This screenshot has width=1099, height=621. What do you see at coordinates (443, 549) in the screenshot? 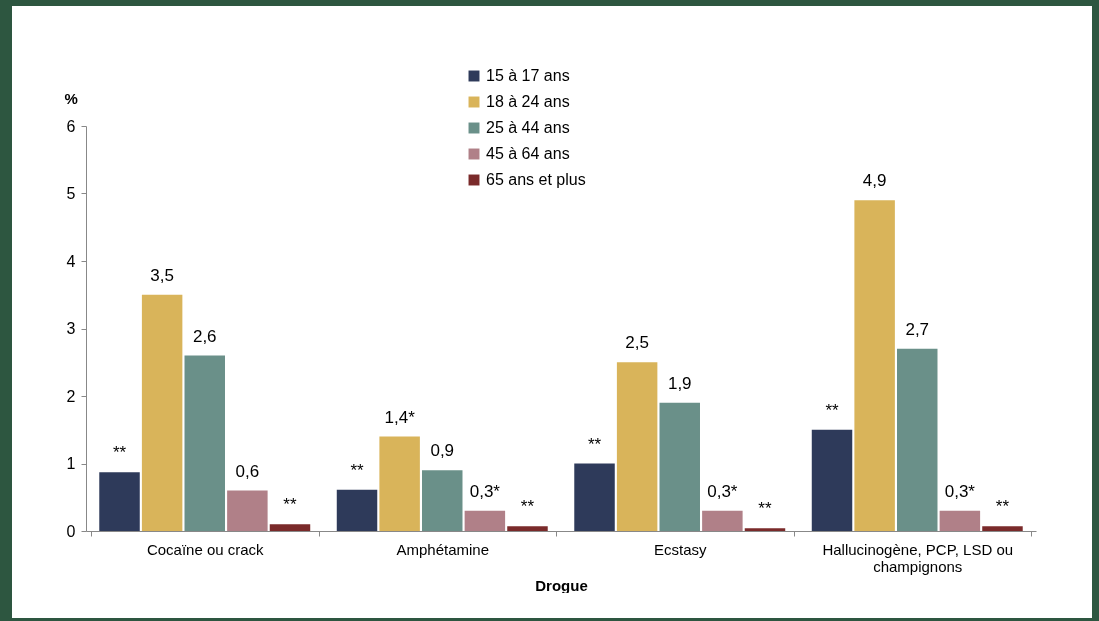
I see `x-tick-label: Amphétamine` at bounding box center [443, 549].